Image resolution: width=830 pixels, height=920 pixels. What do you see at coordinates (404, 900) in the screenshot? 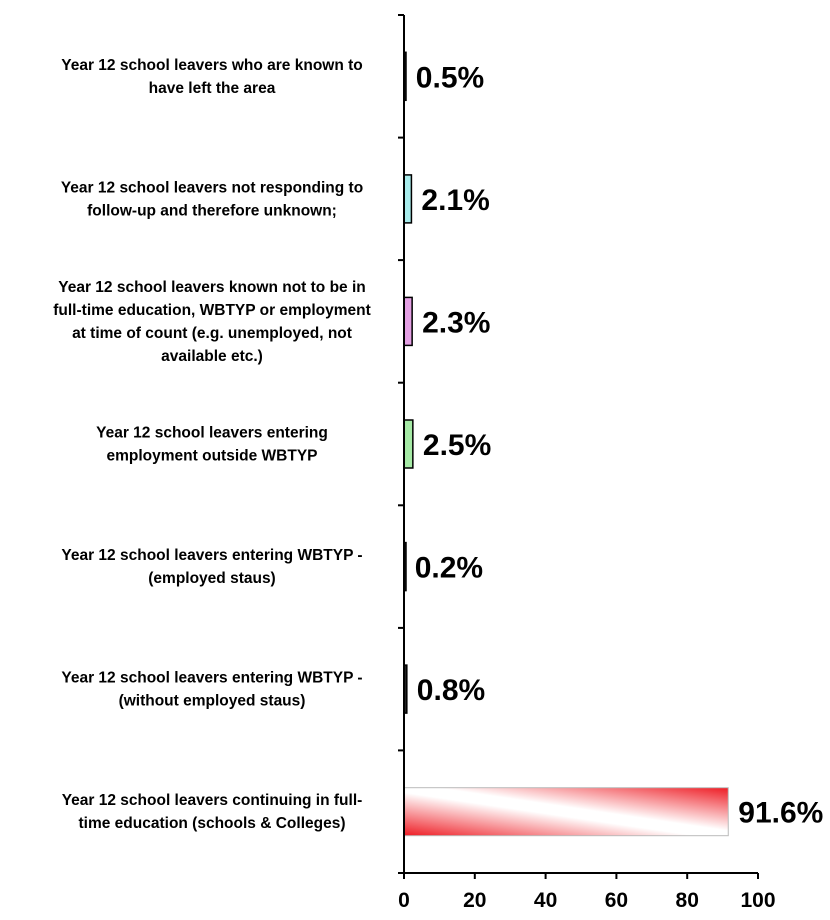
I see `x-tick-label: 0` at bounding box center [404, 900].